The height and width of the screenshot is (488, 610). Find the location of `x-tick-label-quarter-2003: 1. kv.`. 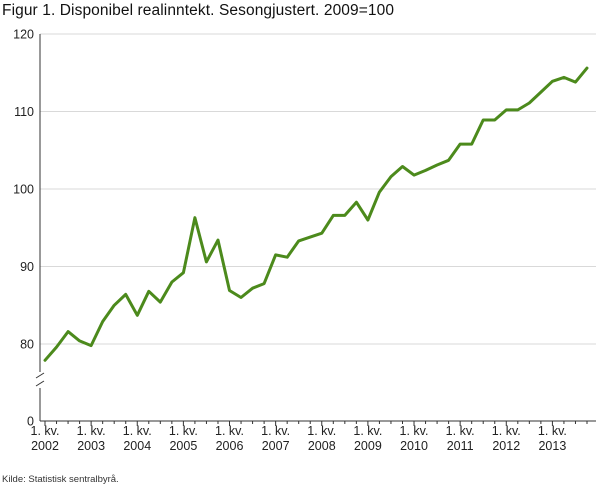

x-tick-label-quarter-2003: 1. kv. is located at coordinates (91, 431).